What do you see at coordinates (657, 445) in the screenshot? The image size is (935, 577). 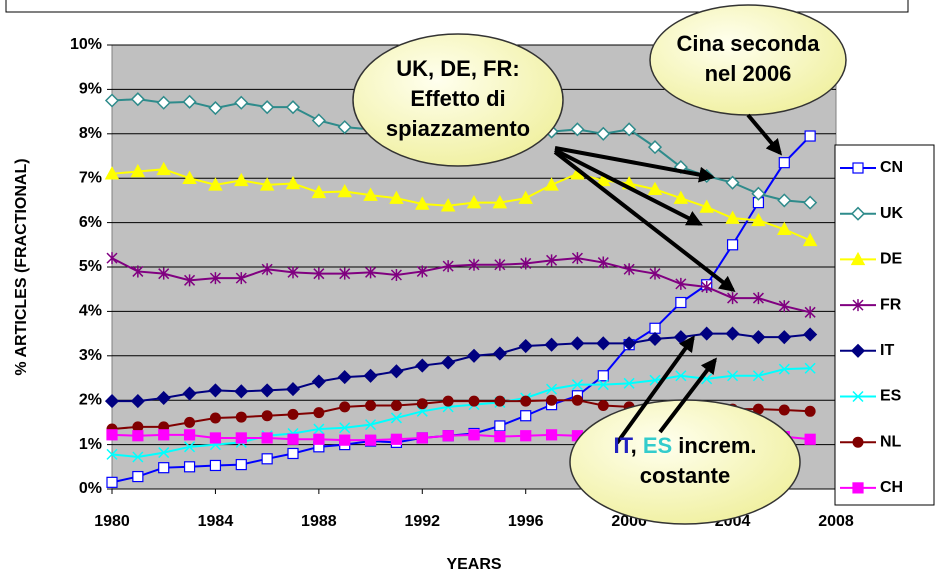 I see `annotation-part: ES` at bounding box center [657, 445].